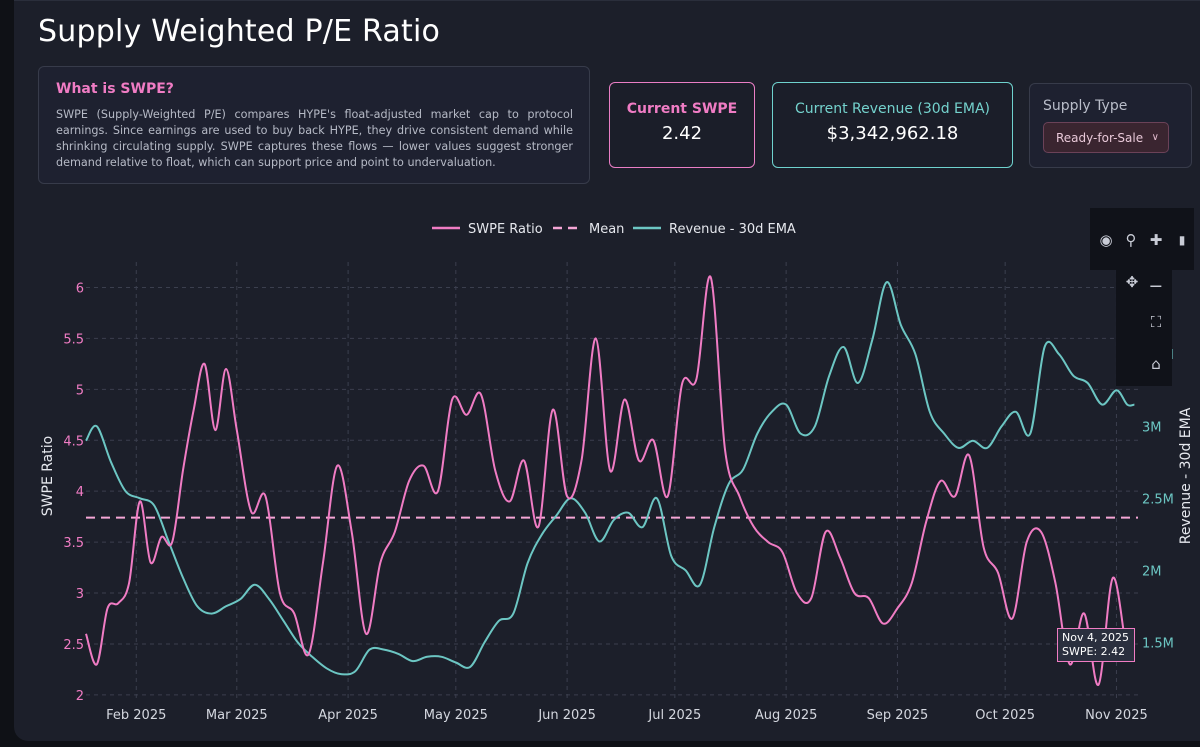  I want to click on x-tick-label: Sep 2025, so click(898, 715).